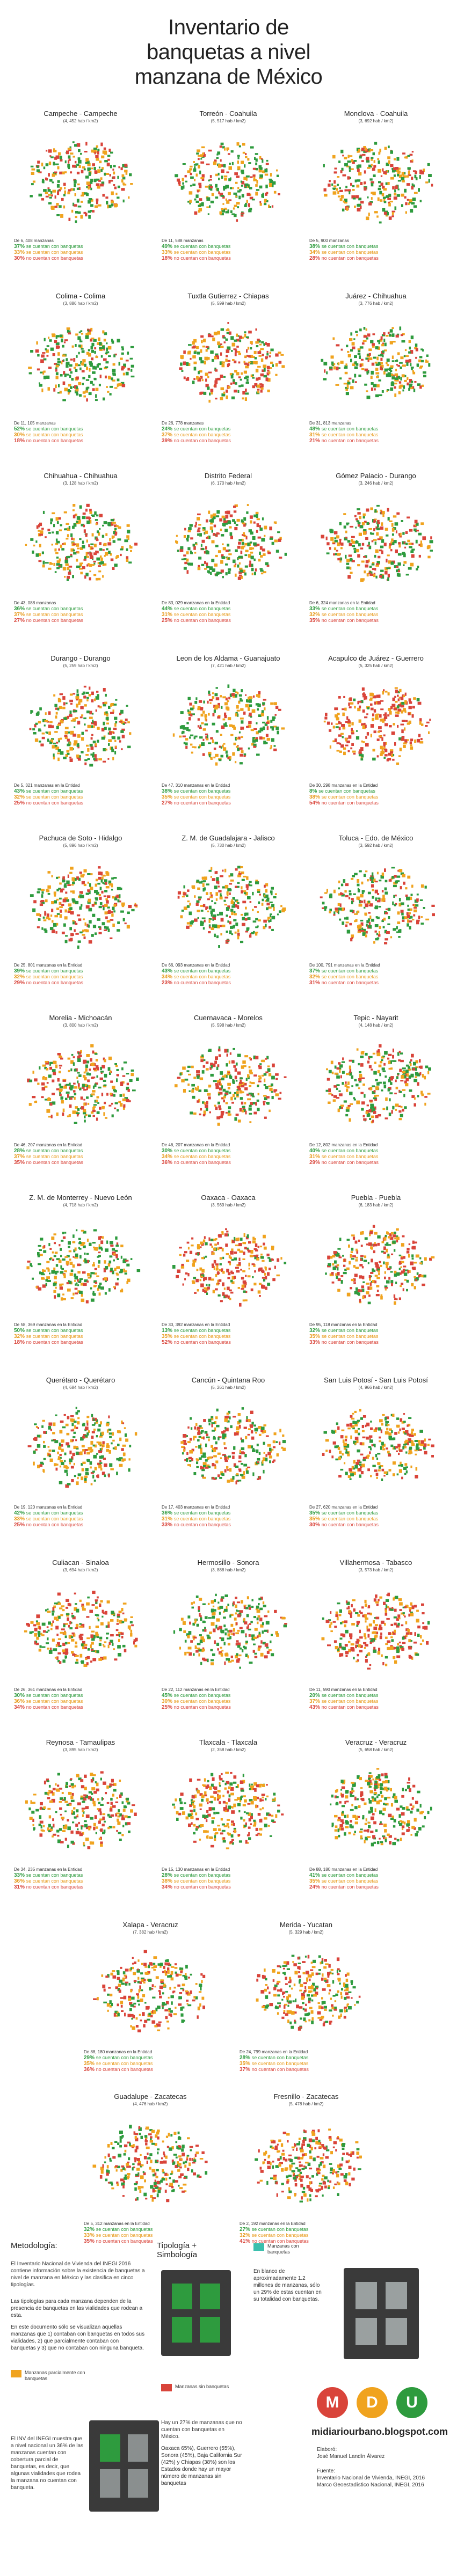 This screenshot has width=457, height=2576. What do you see at coordinates (54, 971) in the screenshot?
I see `city-stat-label: se cuentan con banquetas` at bounding box center [54, 971].